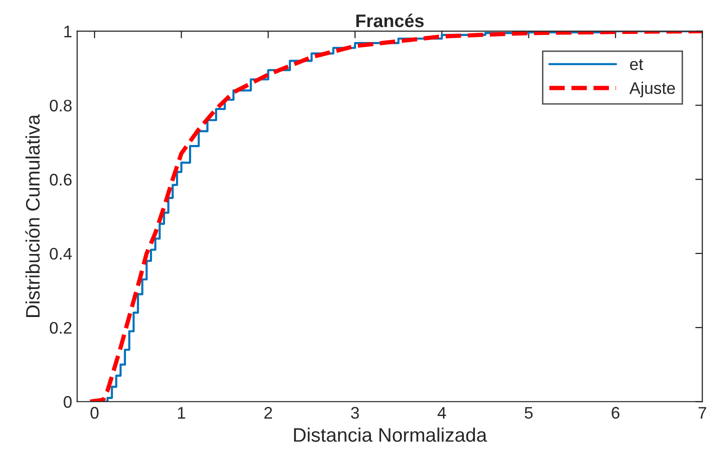  What do you see at coordinates (61, 180) in the screenshot?
I see `y-tick-label: 0.6` at bounding box center [61, 180].